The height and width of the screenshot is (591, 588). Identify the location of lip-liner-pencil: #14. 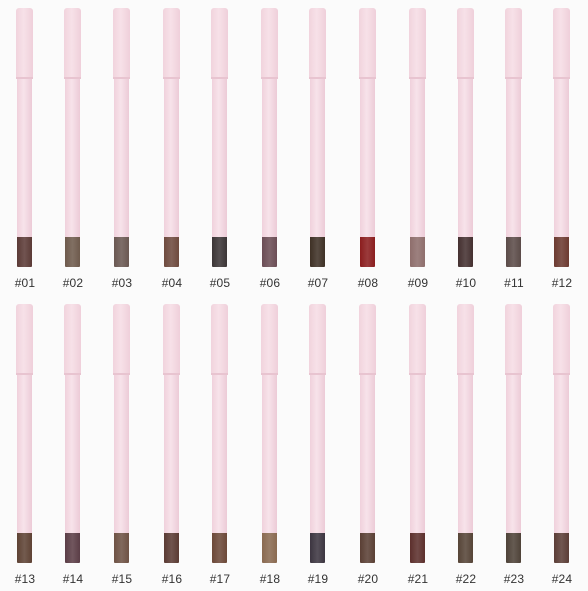
(78, 443).